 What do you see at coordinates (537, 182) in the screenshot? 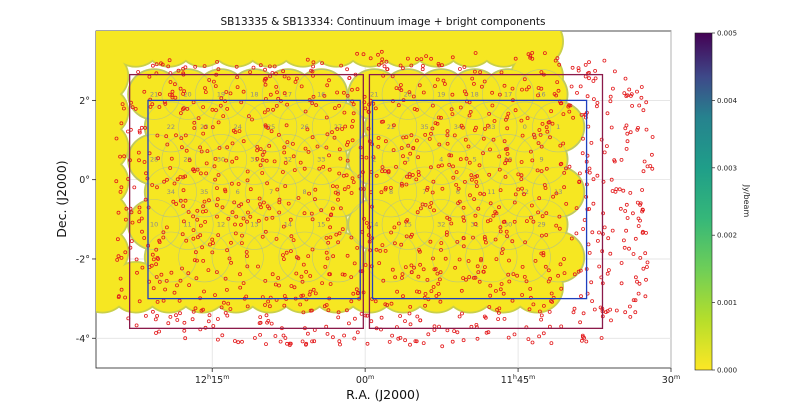
I see `image-fill` at bounding box center [537, 182].